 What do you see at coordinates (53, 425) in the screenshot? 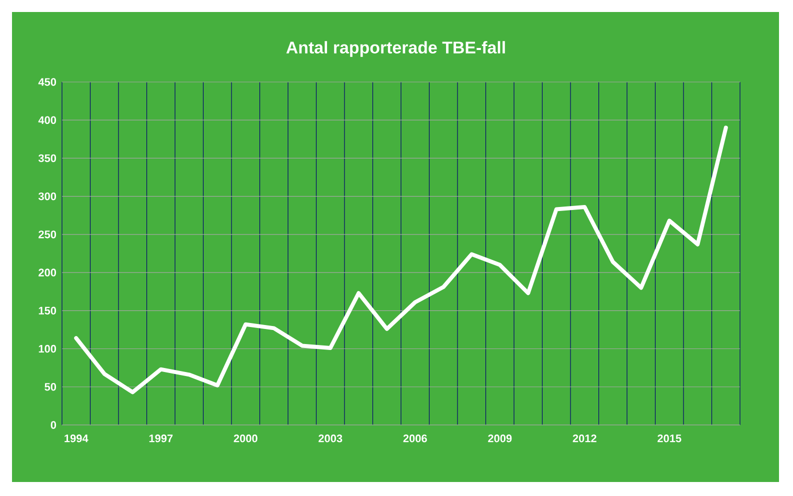
I see `y-tick-label: 0` at bounding box center [53, 425].